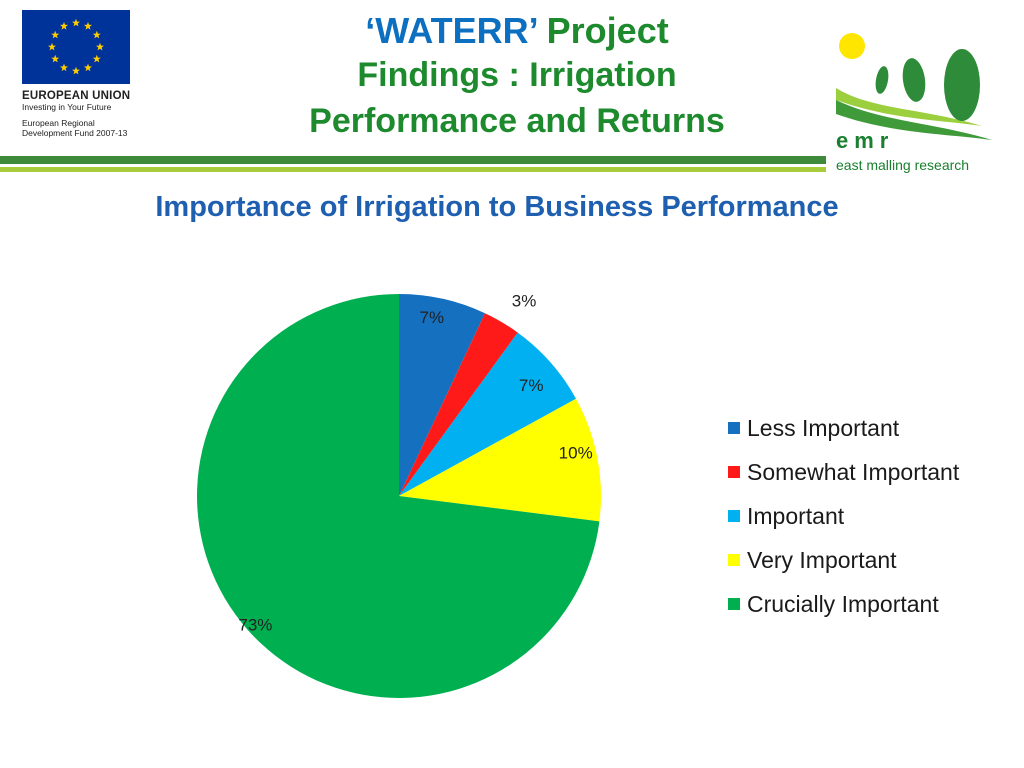 The height and width of the screenshot is (768, 1024). What do you see at coordinates (914, 86) in the screenshot?
I see `emr-logo-icon` at bounding box center [914, 86].